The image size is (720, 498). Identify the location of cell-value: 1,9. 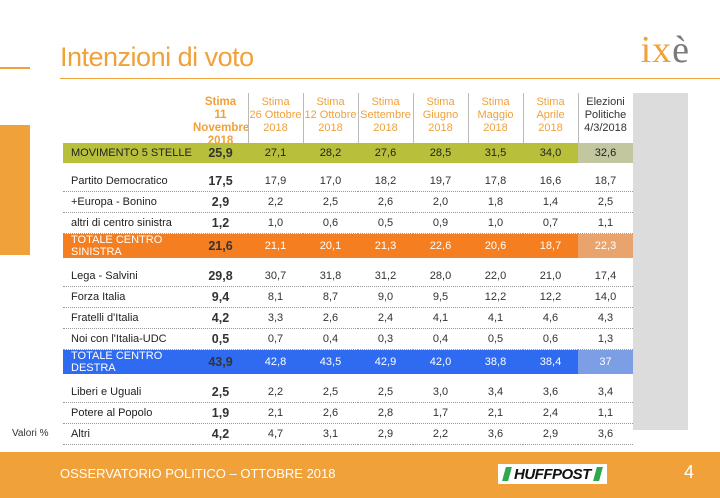
(220, 413).